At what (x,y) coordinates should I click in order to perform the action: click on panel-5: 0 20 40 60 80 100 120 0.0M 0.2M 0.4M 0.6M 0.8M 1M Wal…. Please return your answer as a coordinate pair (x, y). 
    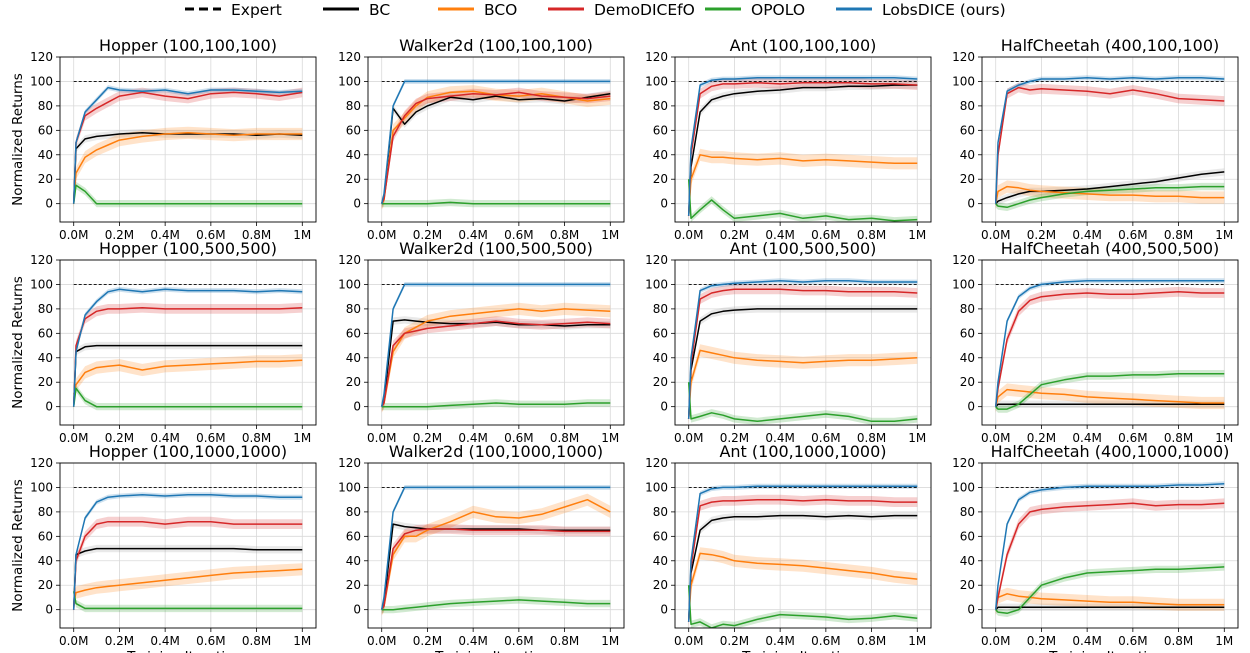
    Looking at the image, I should click on (481, 342).